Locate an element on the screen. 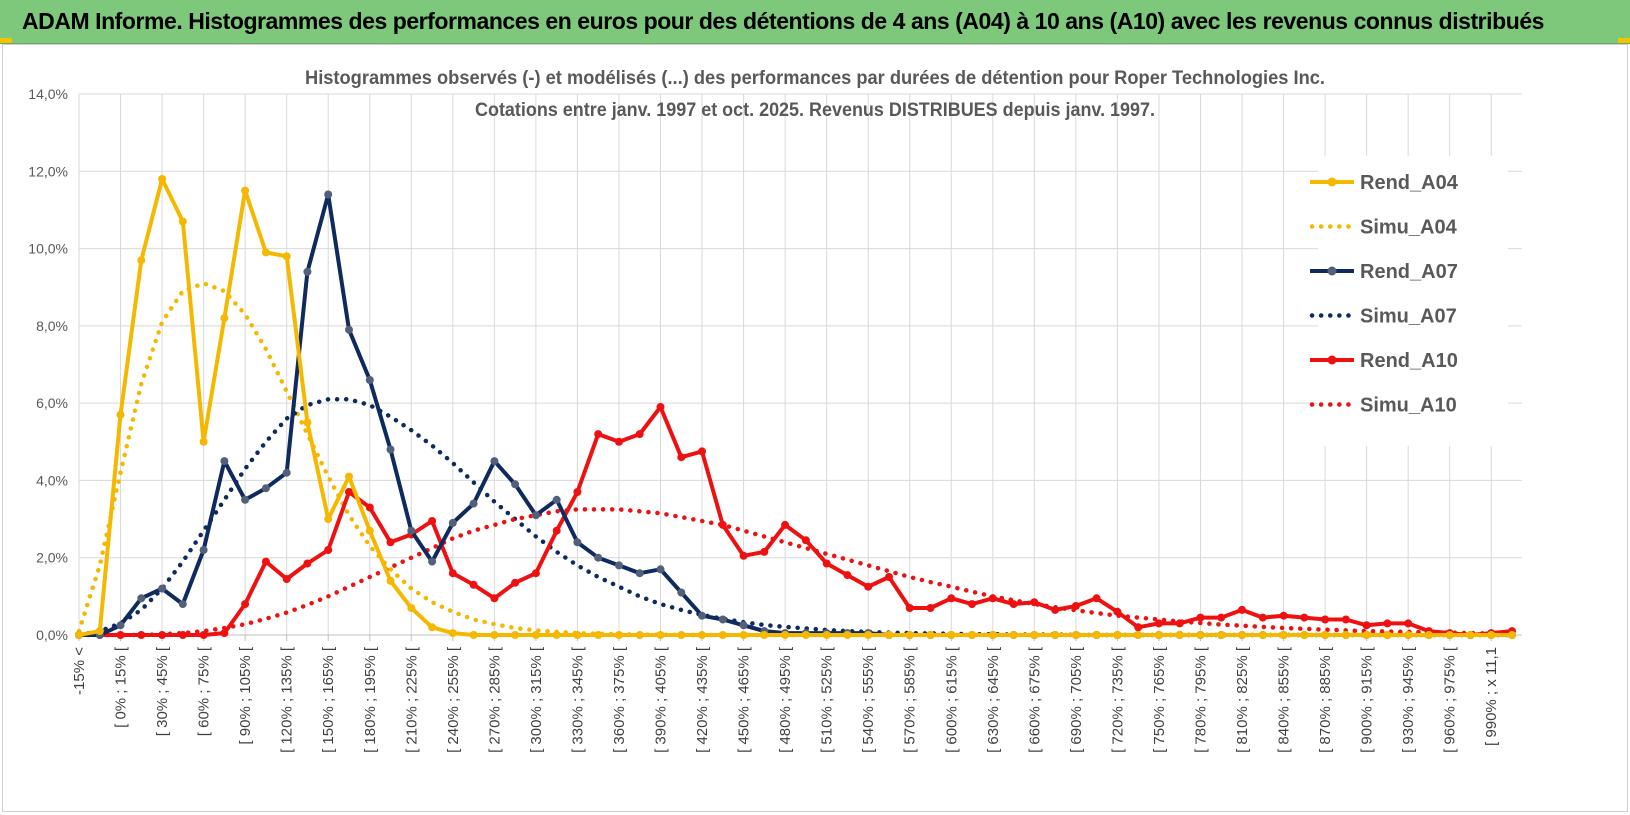 This screenshot has width=1630, height=815. legend-marker-rend_a07 is located at coordinates (1332, 271).